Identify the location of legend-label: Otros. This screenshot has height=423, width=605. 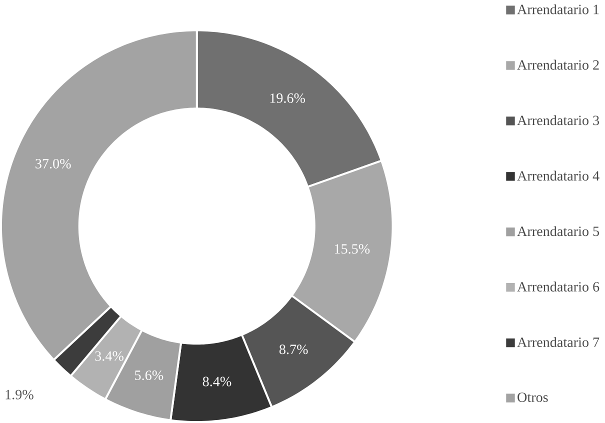
(533, 397).